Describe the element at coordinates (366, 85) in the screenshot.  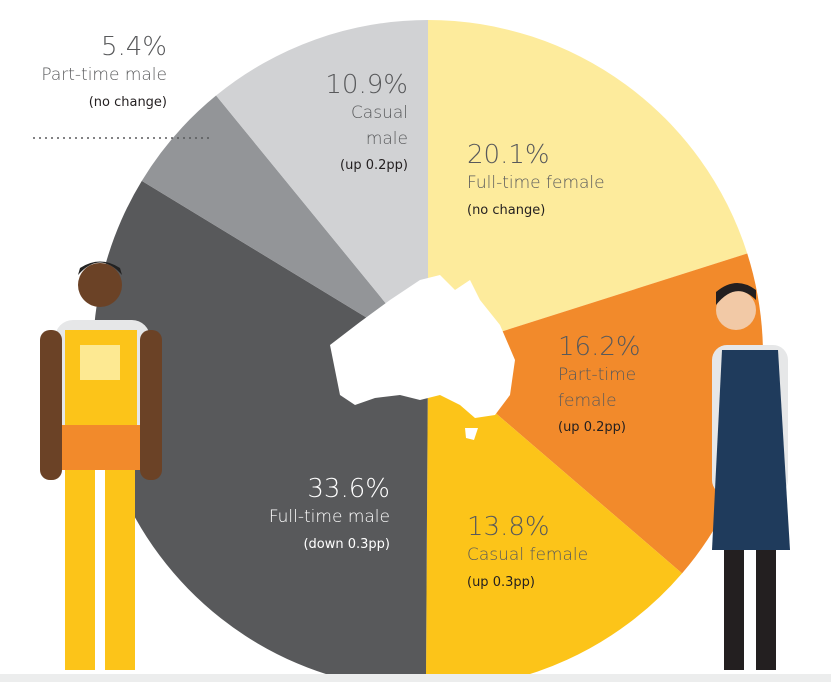
I see `percent-label: 10.9%` at that location.